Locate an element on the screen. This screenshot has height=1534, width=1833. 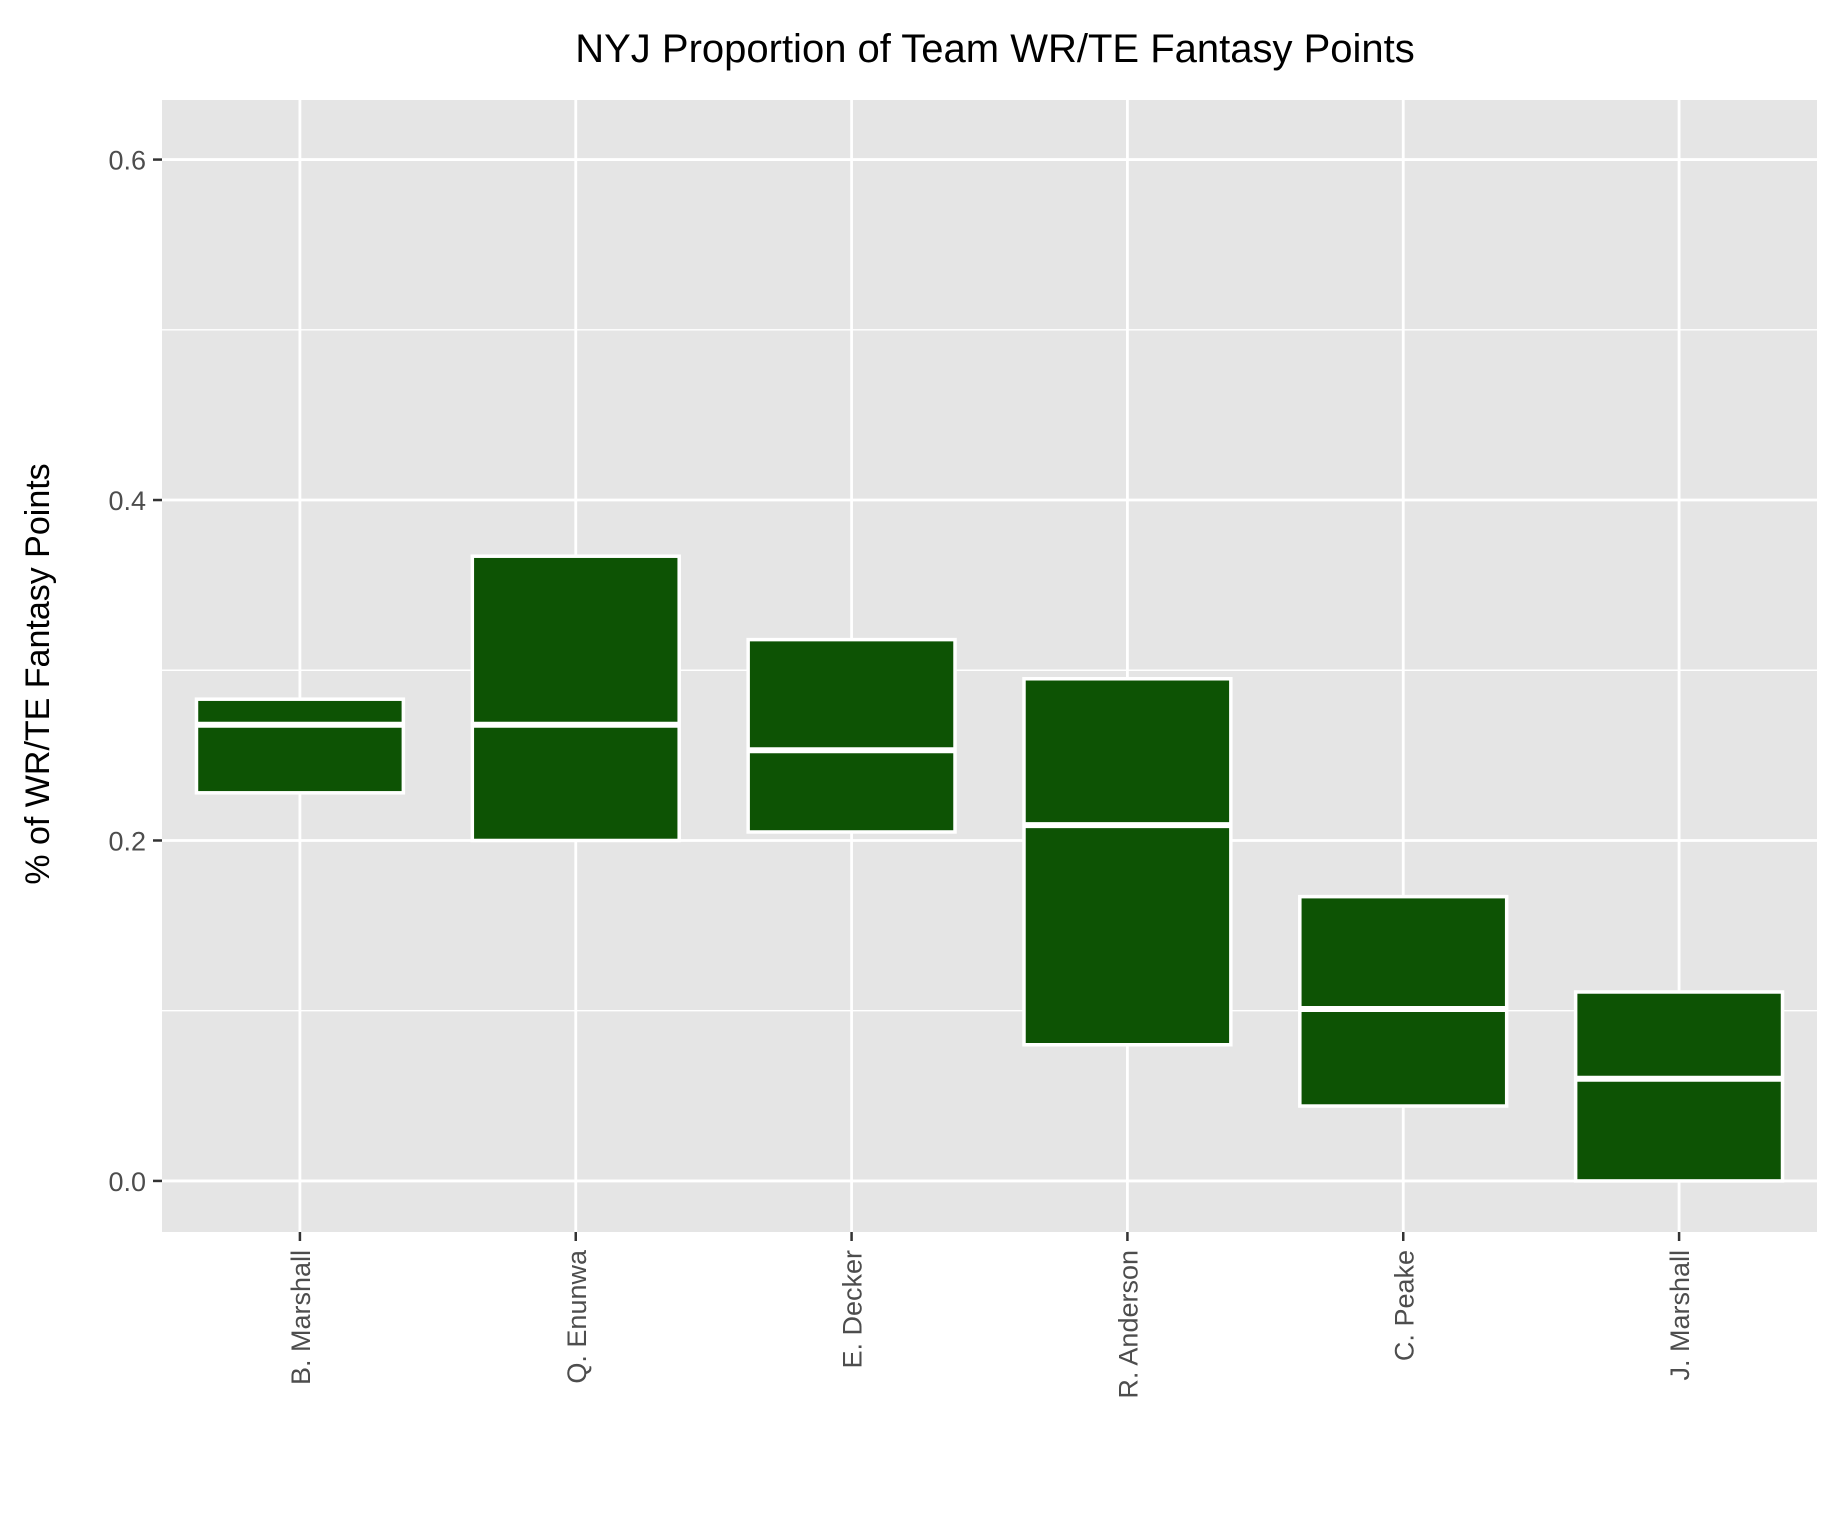
y-tick-label: 0.4 is located at coordinates (127, 501).